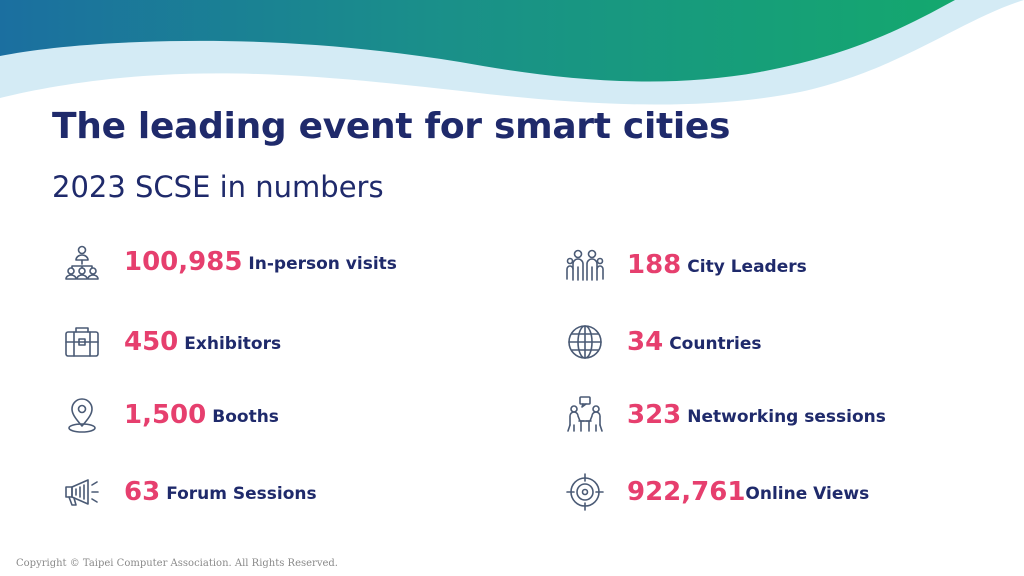 The width and height of the screenshot is (1024, 576). Describe the element at coordinates (654, 415) in the screenshot. I see `stat-number: 323` at that location.